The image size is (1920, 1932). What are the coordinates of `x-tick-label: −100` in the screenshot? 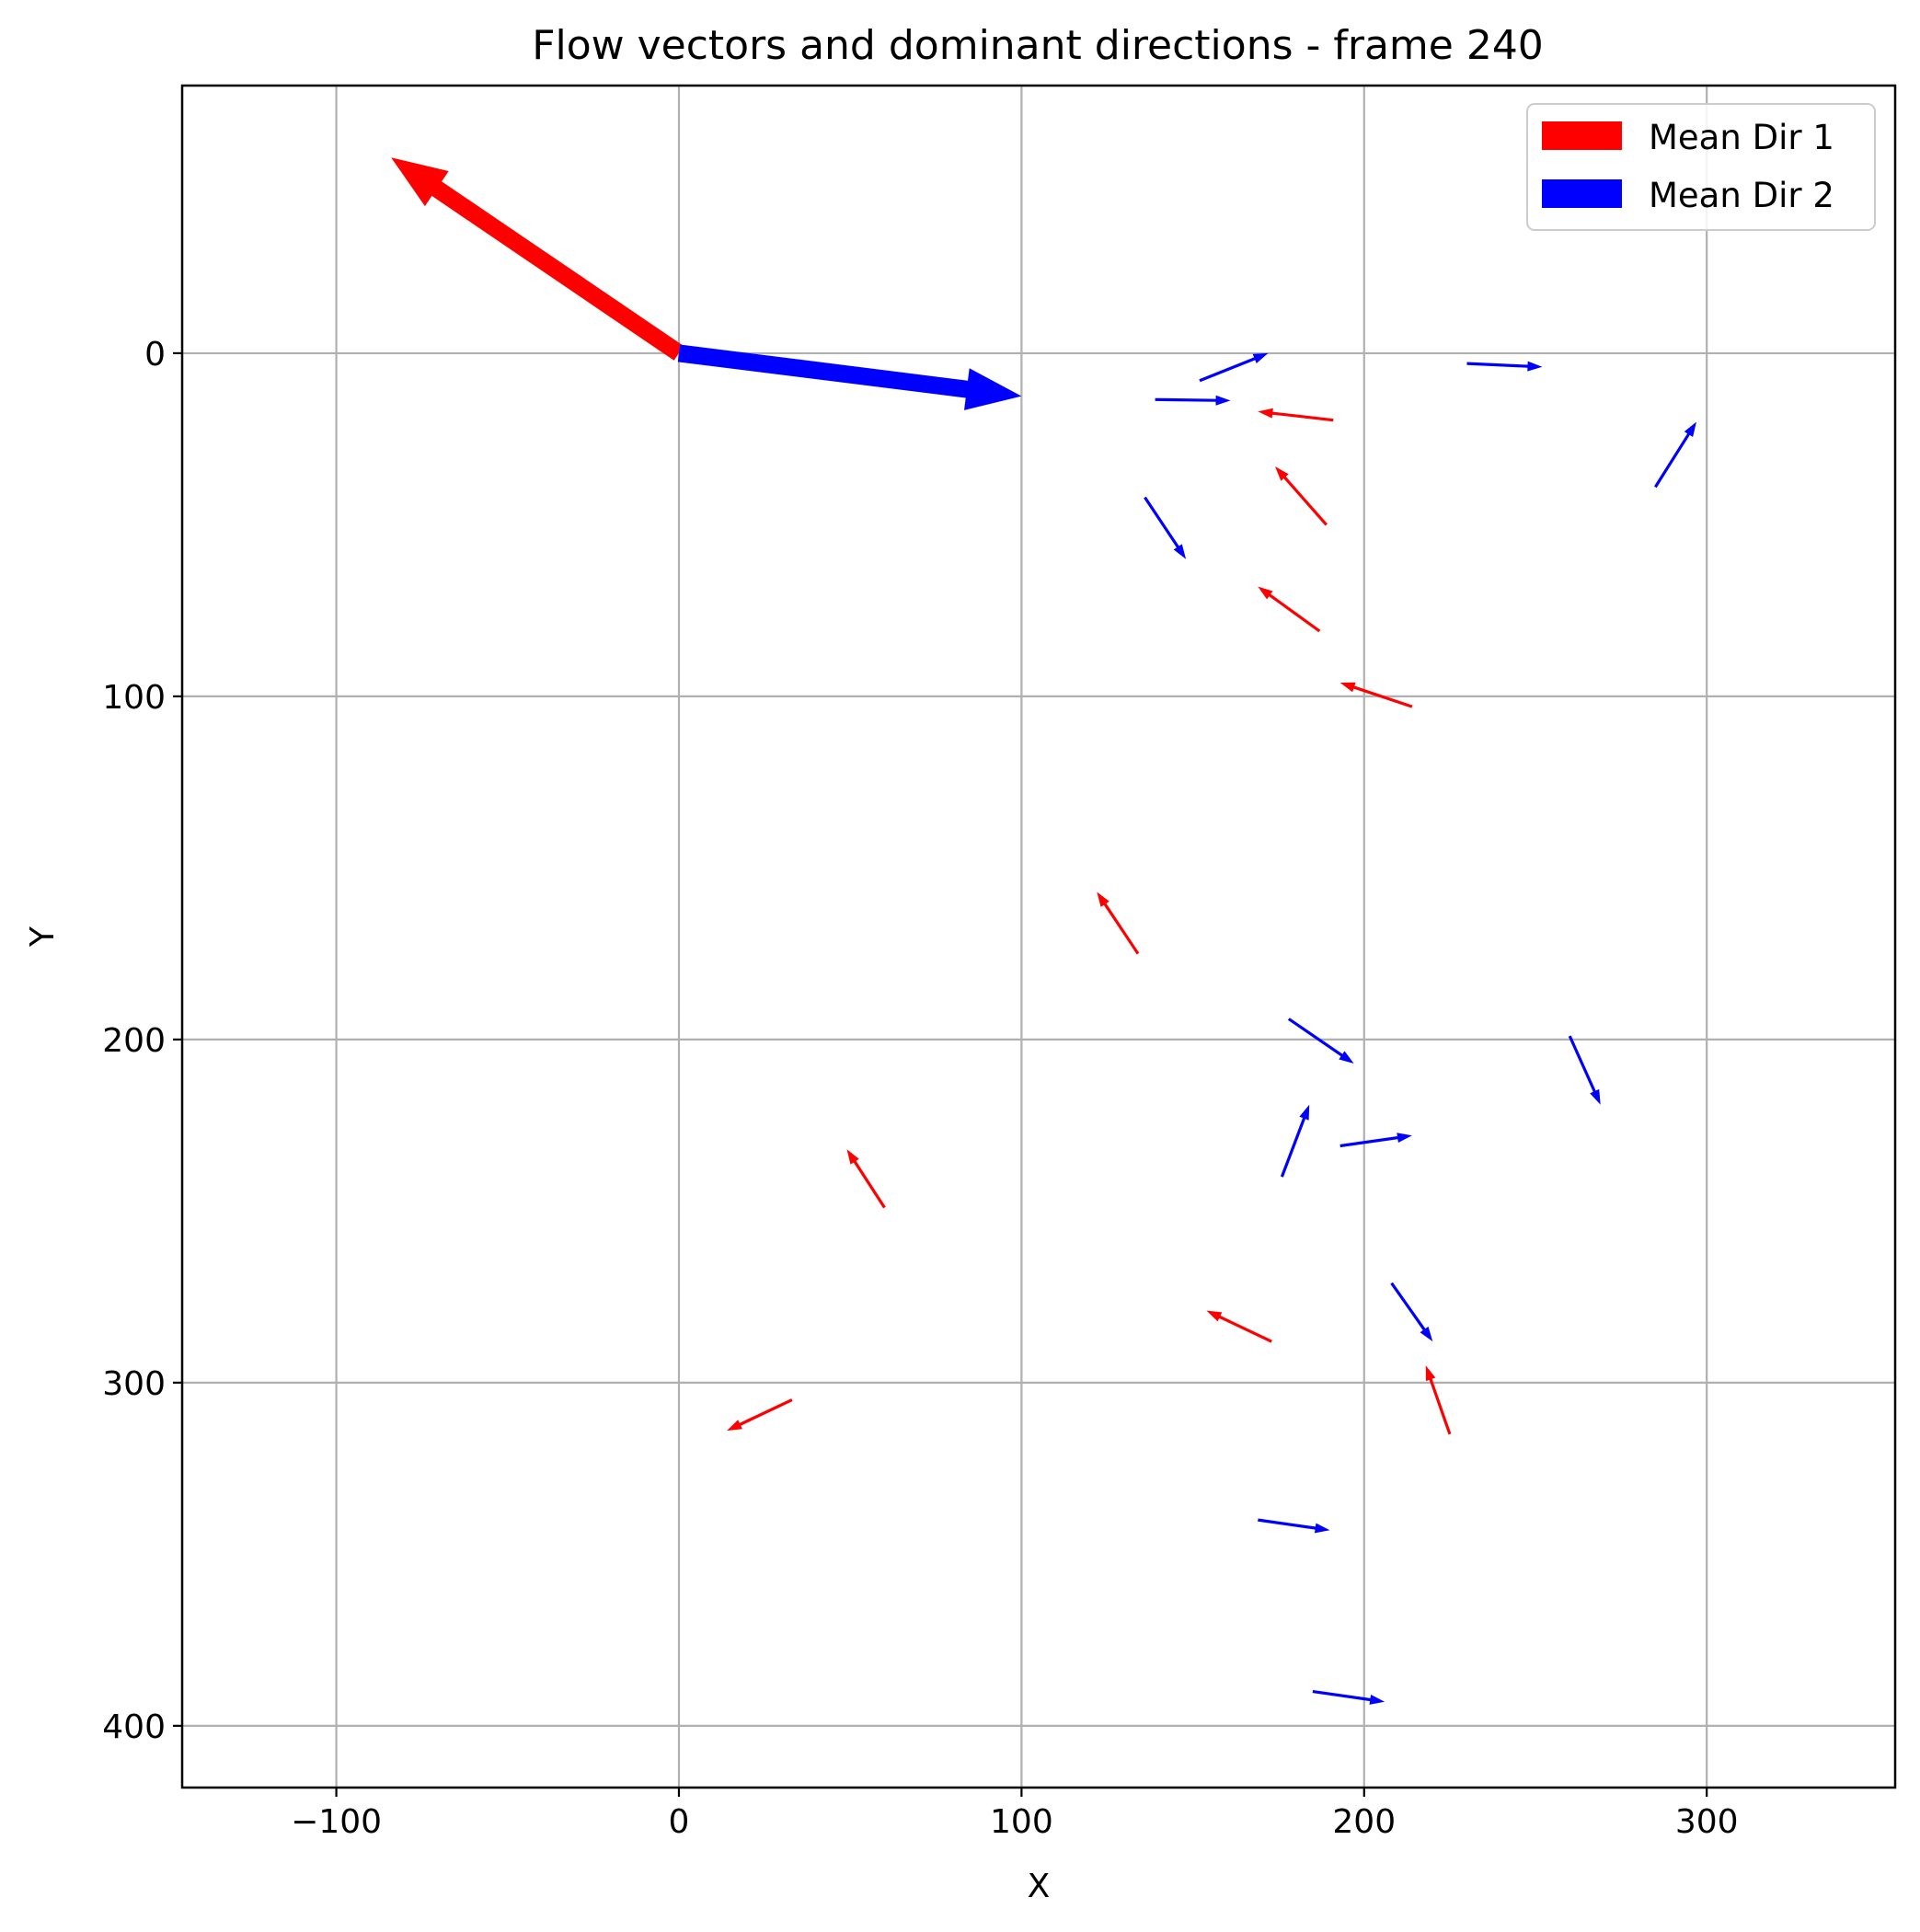 It's located at (336, 1822).